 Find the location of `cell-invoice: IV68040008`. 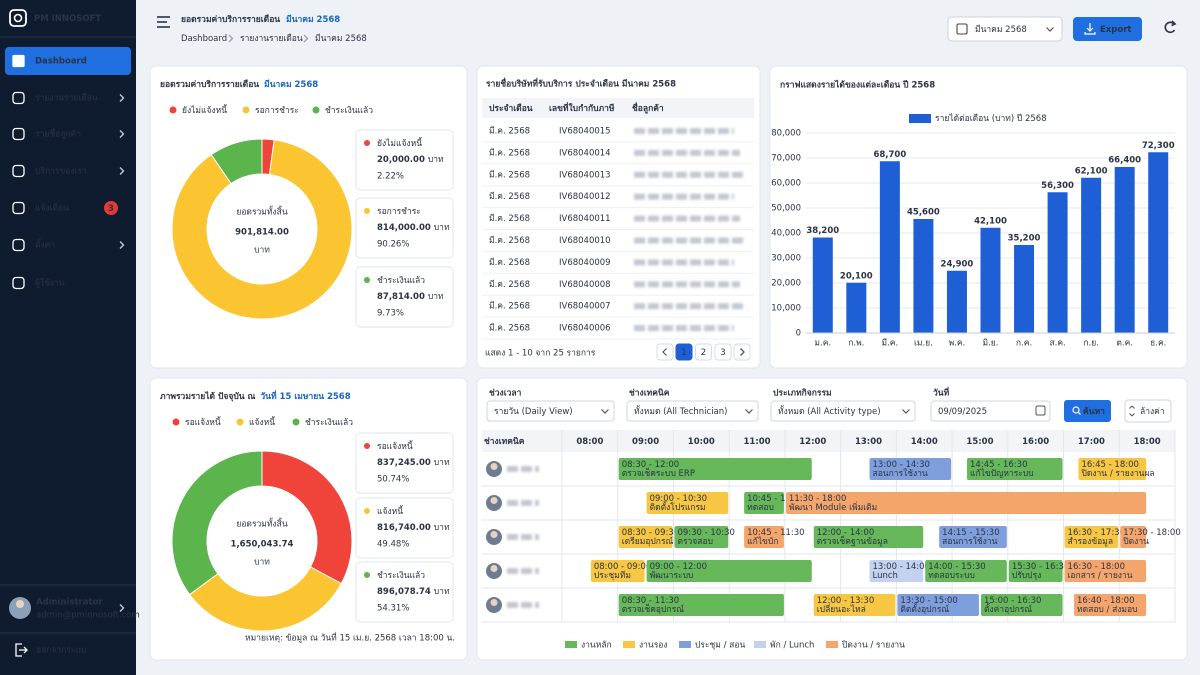

cell-invoice: IV68040008 is located at coordinates (585, 285).